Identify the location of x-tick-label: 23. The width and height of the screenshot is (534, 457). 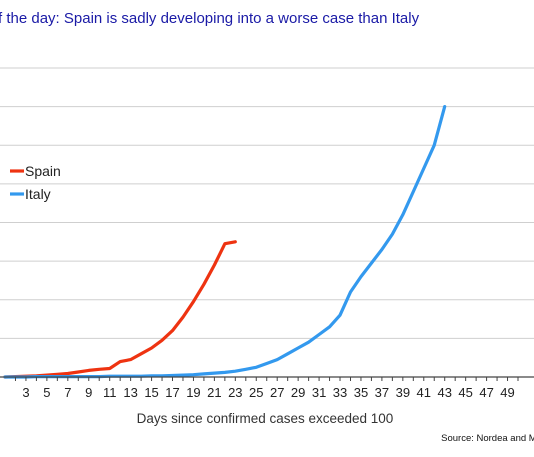
(235, 392).